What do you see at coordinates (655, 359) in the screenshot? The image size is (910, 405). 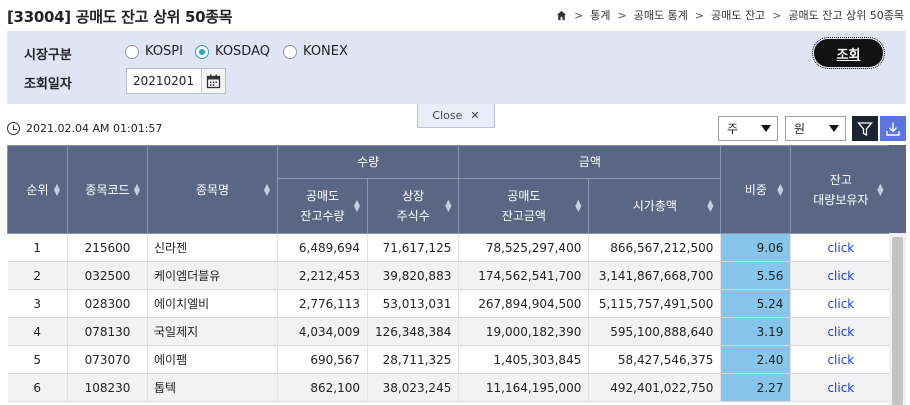 I see `cell-market-cap: 58,427,546,375` at bounding box center [655, 359].